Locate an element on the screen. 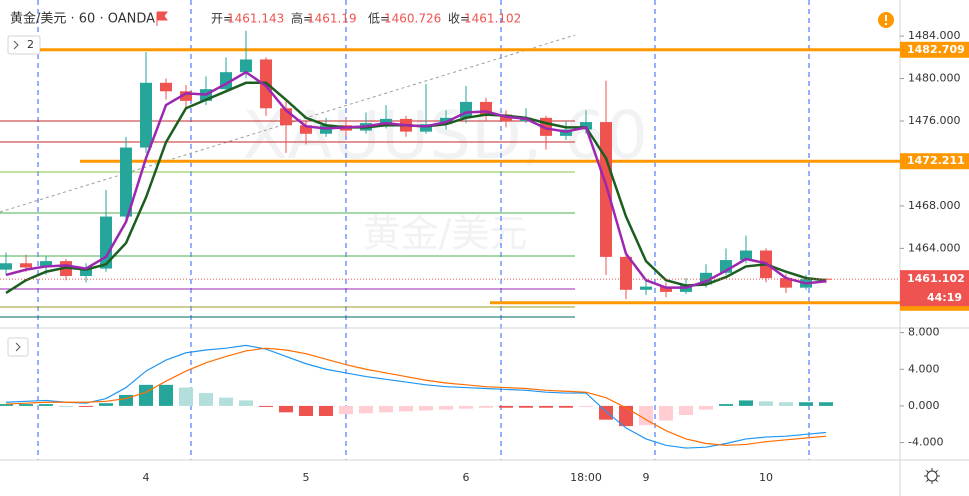  ohlc-label: 低= is located at coordinates (379, 19).